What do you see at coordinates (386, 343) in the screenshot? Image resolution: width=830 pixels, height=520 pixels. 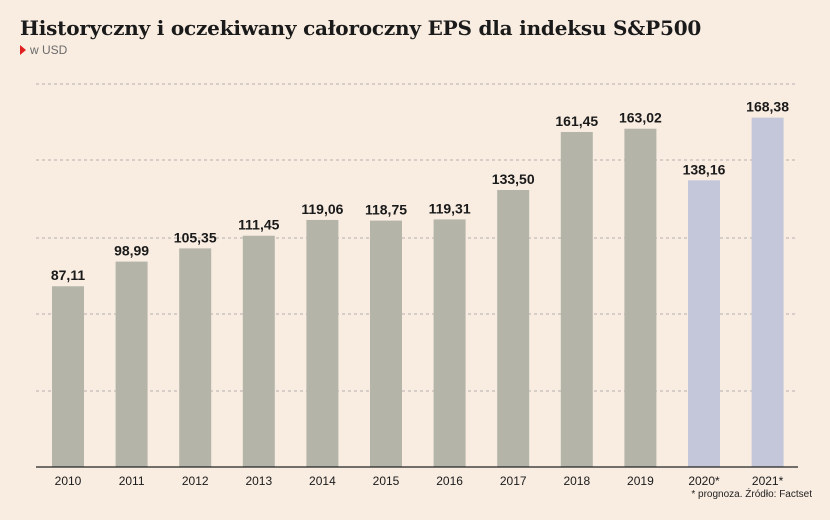 I see `bar-2015` at bounding box center [386, 343].